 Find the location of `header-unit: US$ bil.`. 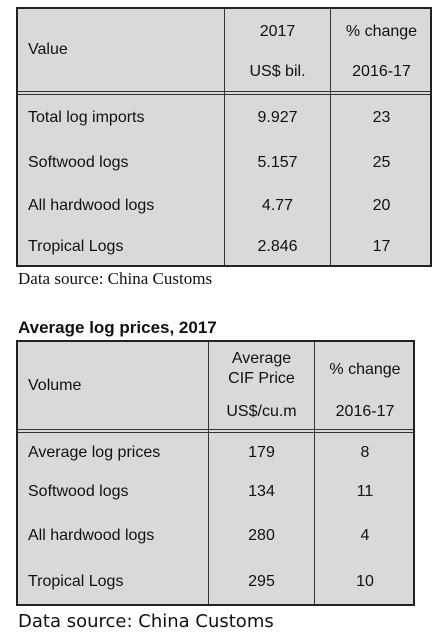

header-unit: US$ bil. is located at coordinates (277, 71).